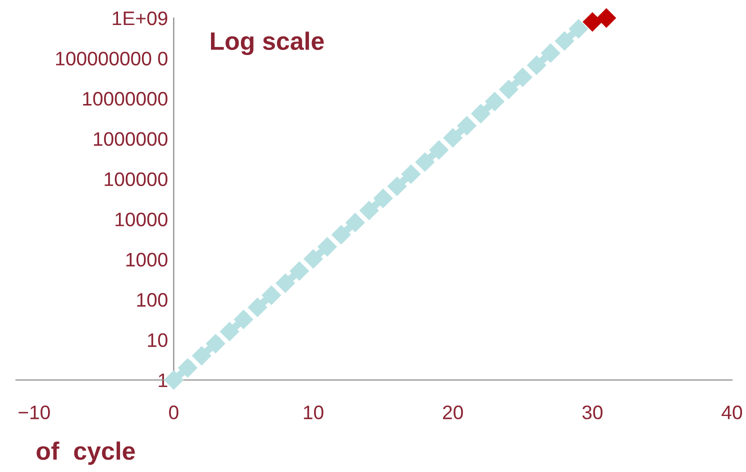  What do you see at coordinates (158, 340) in the screenshot?
I see `y-tick-label: 10` at bounding box center [158, 340].